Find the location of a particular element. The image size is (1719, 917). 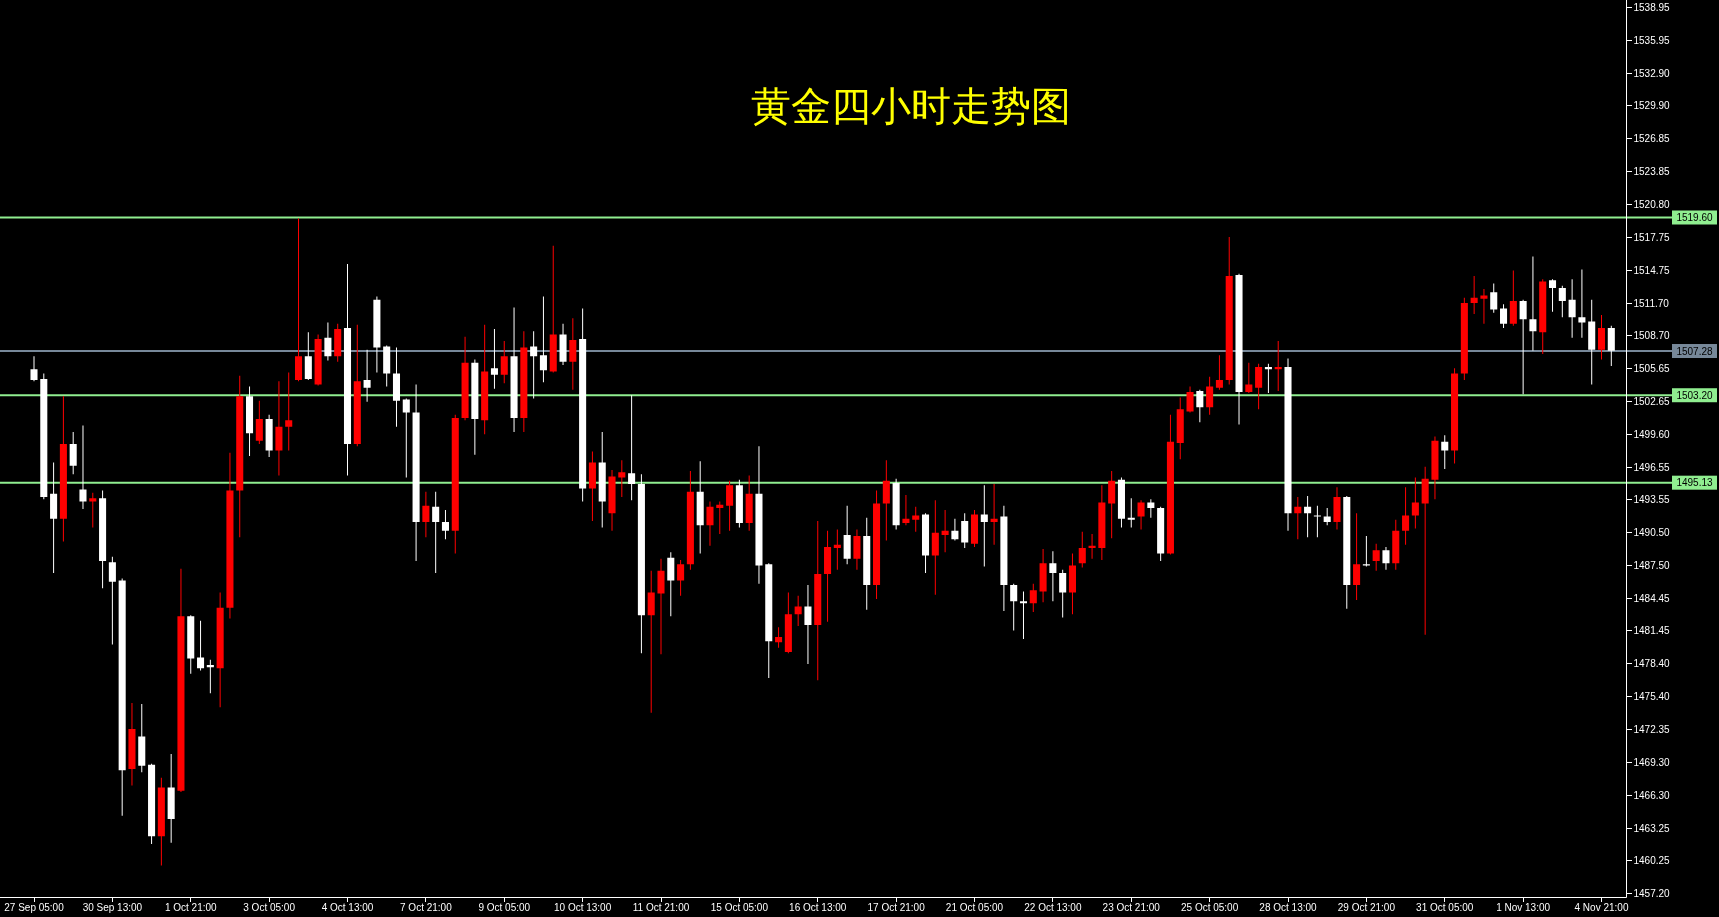

y-tick-label: 1493.55 is located at coordinates (1651, 500).